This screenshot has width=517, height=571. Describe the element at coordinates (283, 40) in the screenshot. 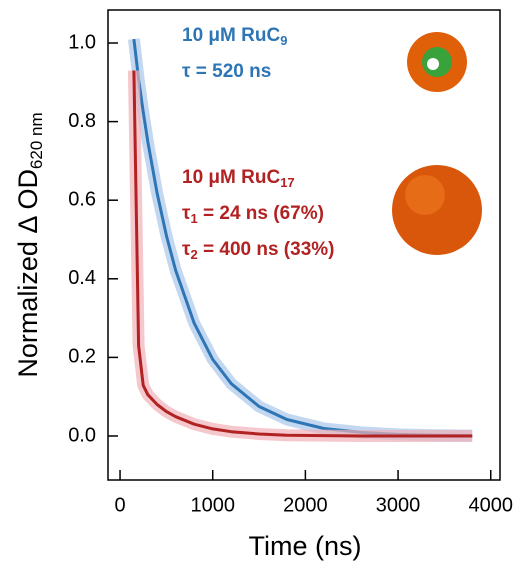

I see `annotation-sub: 9` at that location.